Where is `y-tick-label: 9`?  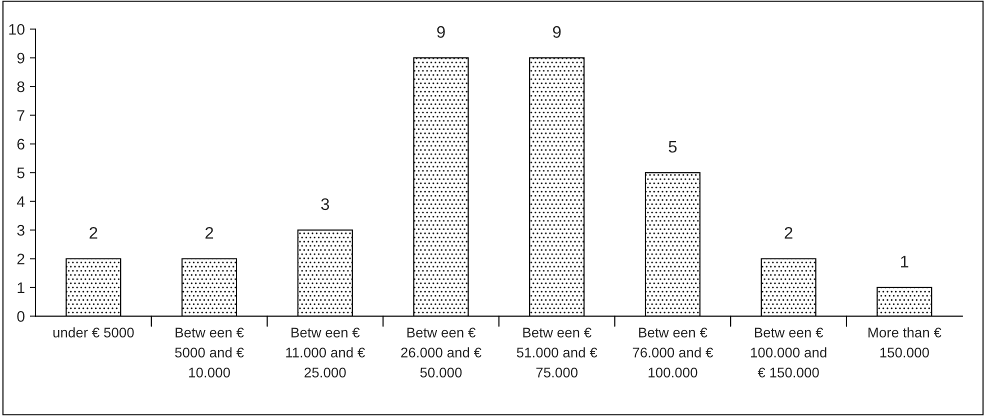
y-tick-label: 9 is located at coordinates (20, 58).